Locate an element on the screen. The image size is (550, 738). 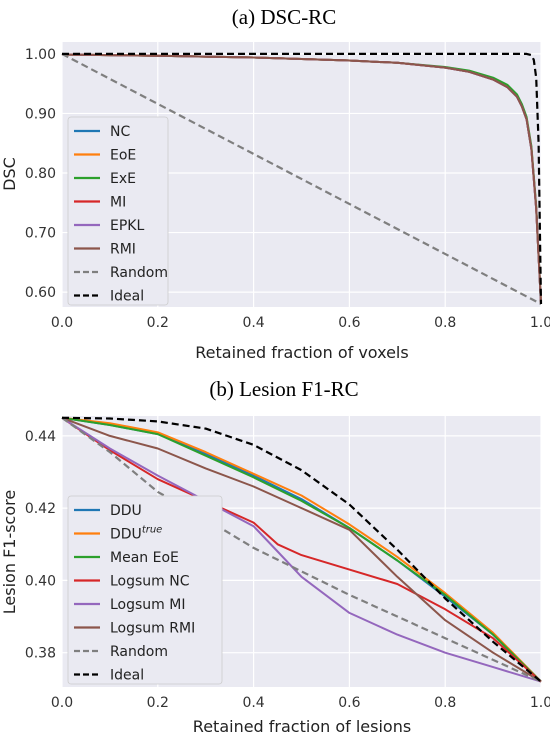
legend-label: NC is located at coordinates (120, 132).